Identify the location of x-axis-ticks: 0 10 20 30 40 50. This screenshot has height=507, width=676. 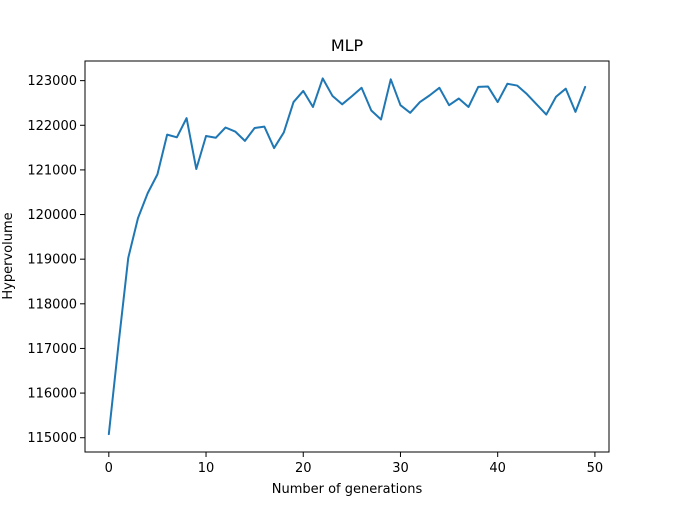
(354, 464).